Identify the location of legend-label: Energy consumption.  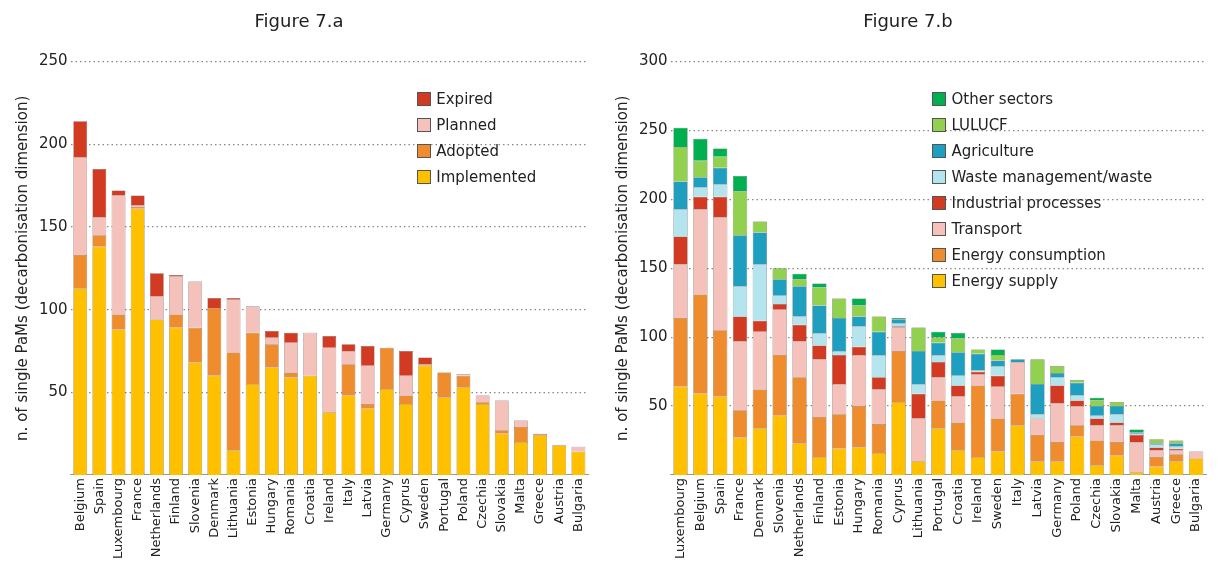
(1028, 255).